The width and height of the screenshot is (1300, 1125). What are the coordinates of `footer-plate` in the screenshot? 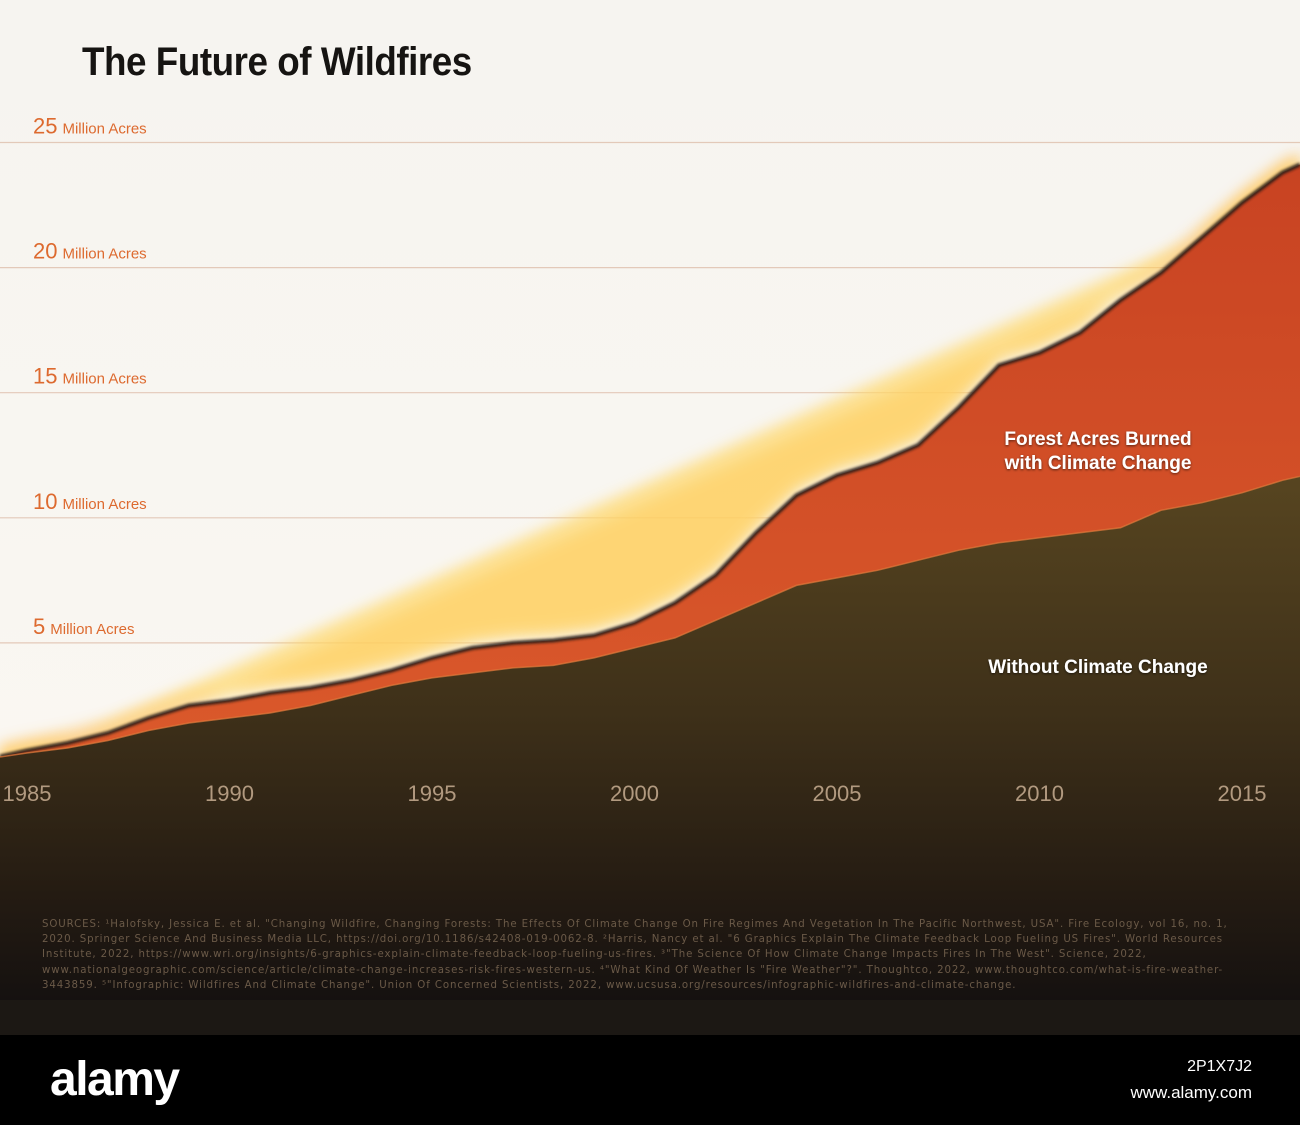 It's located at (650, 1015).